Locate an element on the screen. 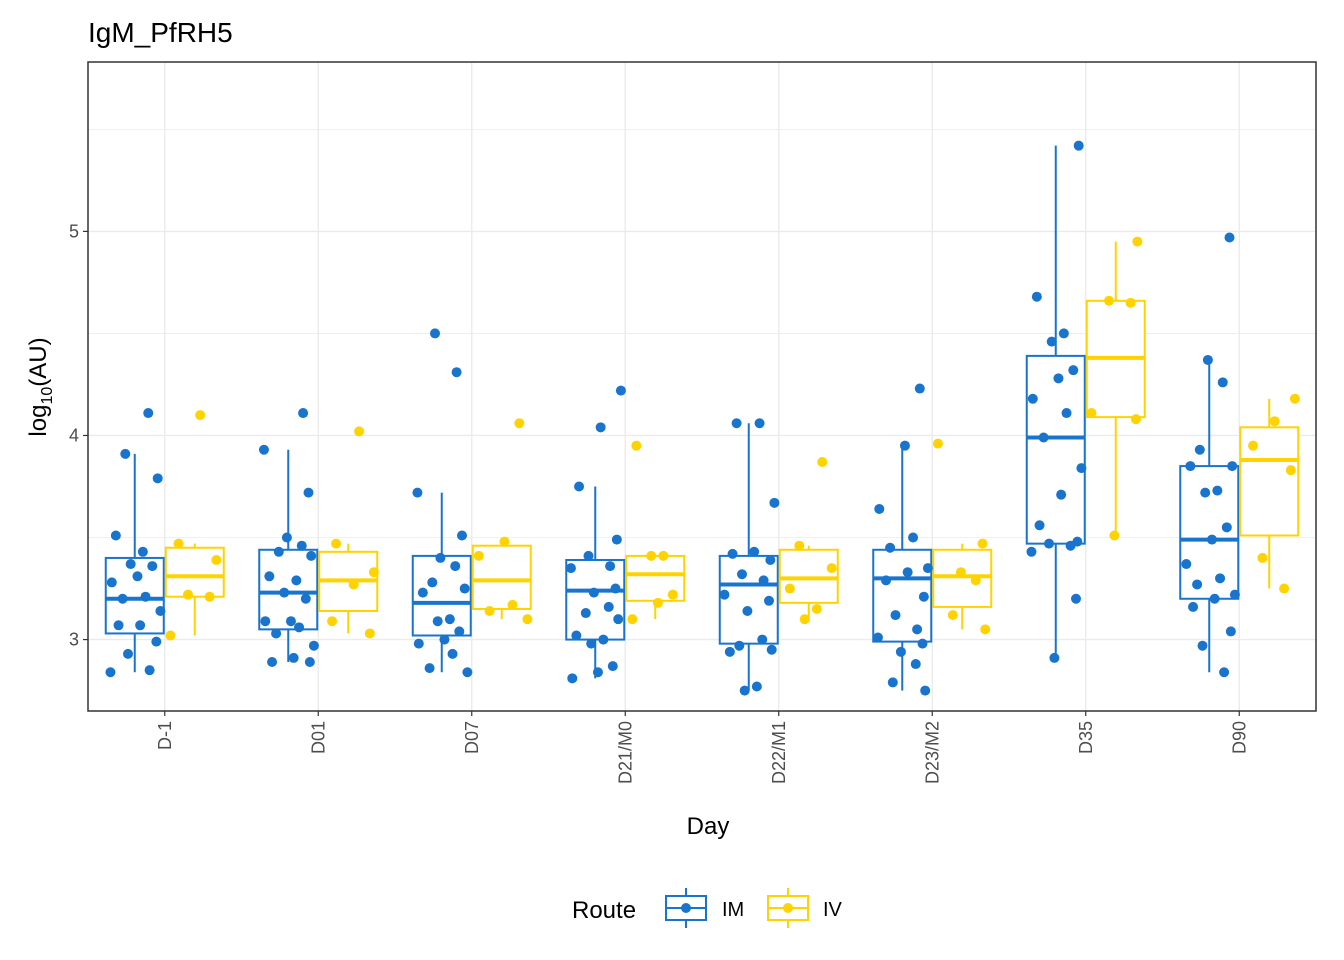 The image size is (1344, 960). x-tick-label: D35 is located at coordinates (1086, 737).